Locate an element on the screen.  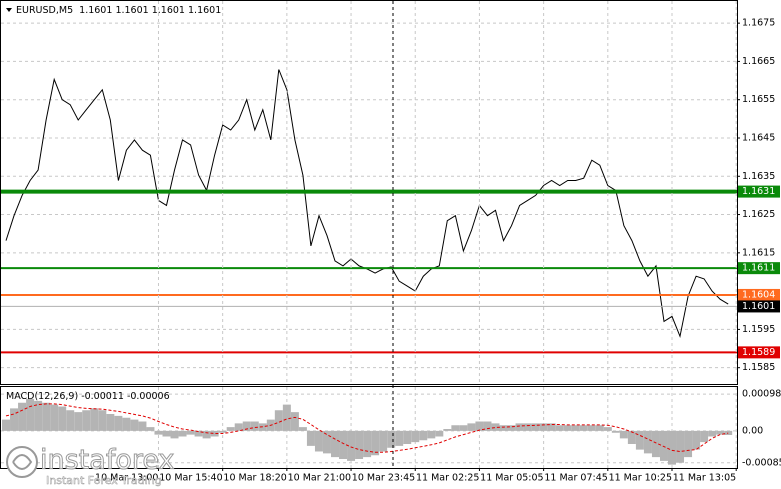
macd-title: MACD(12,26,9) is located at coordinates (42, 396).